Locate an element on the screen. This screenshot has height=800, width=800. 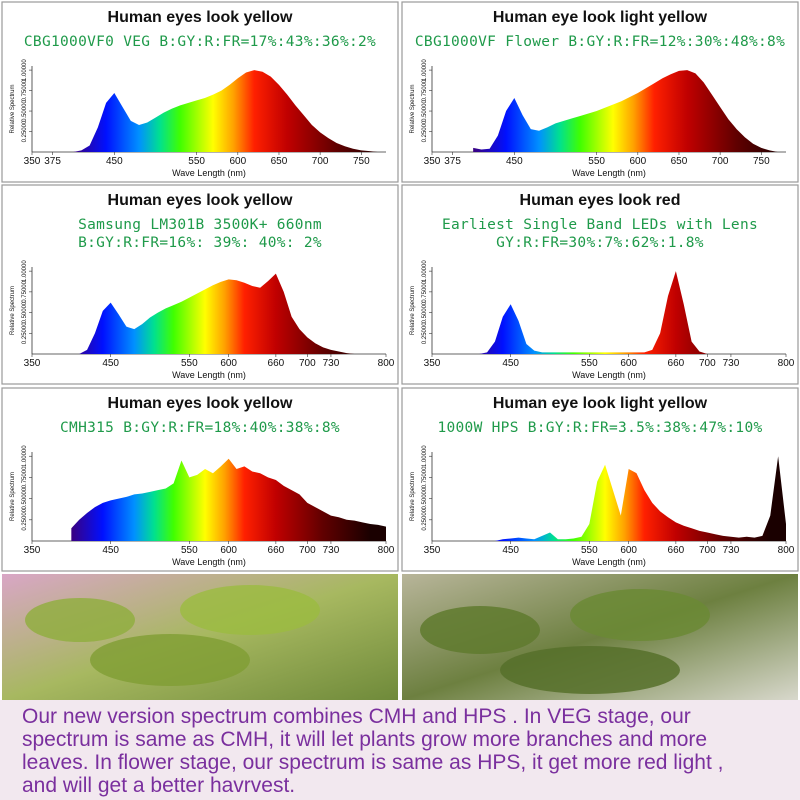
panel-subtitle: CMH315 B:GY:R:FR=18%:40%:38%:8% is located at coordinates (200, 428).